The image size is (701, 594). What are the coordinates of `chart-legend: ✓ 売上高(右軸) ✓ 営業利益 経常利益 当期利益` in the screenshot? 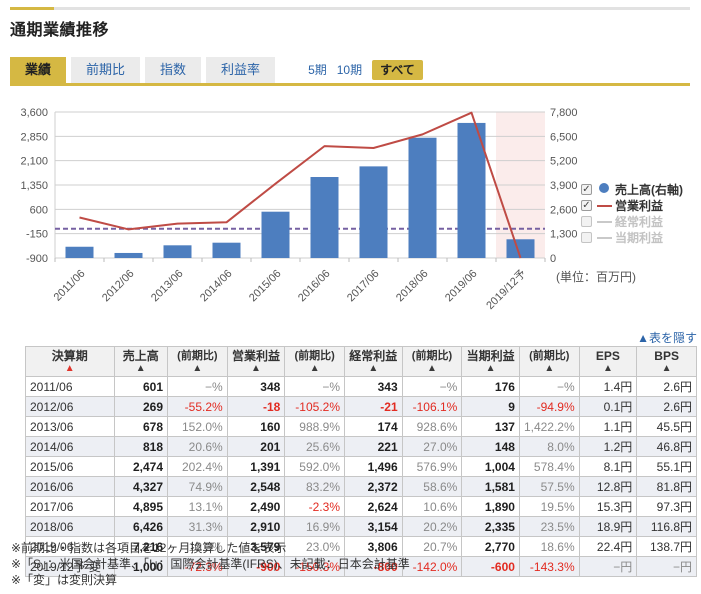 It's located at (632, 213).